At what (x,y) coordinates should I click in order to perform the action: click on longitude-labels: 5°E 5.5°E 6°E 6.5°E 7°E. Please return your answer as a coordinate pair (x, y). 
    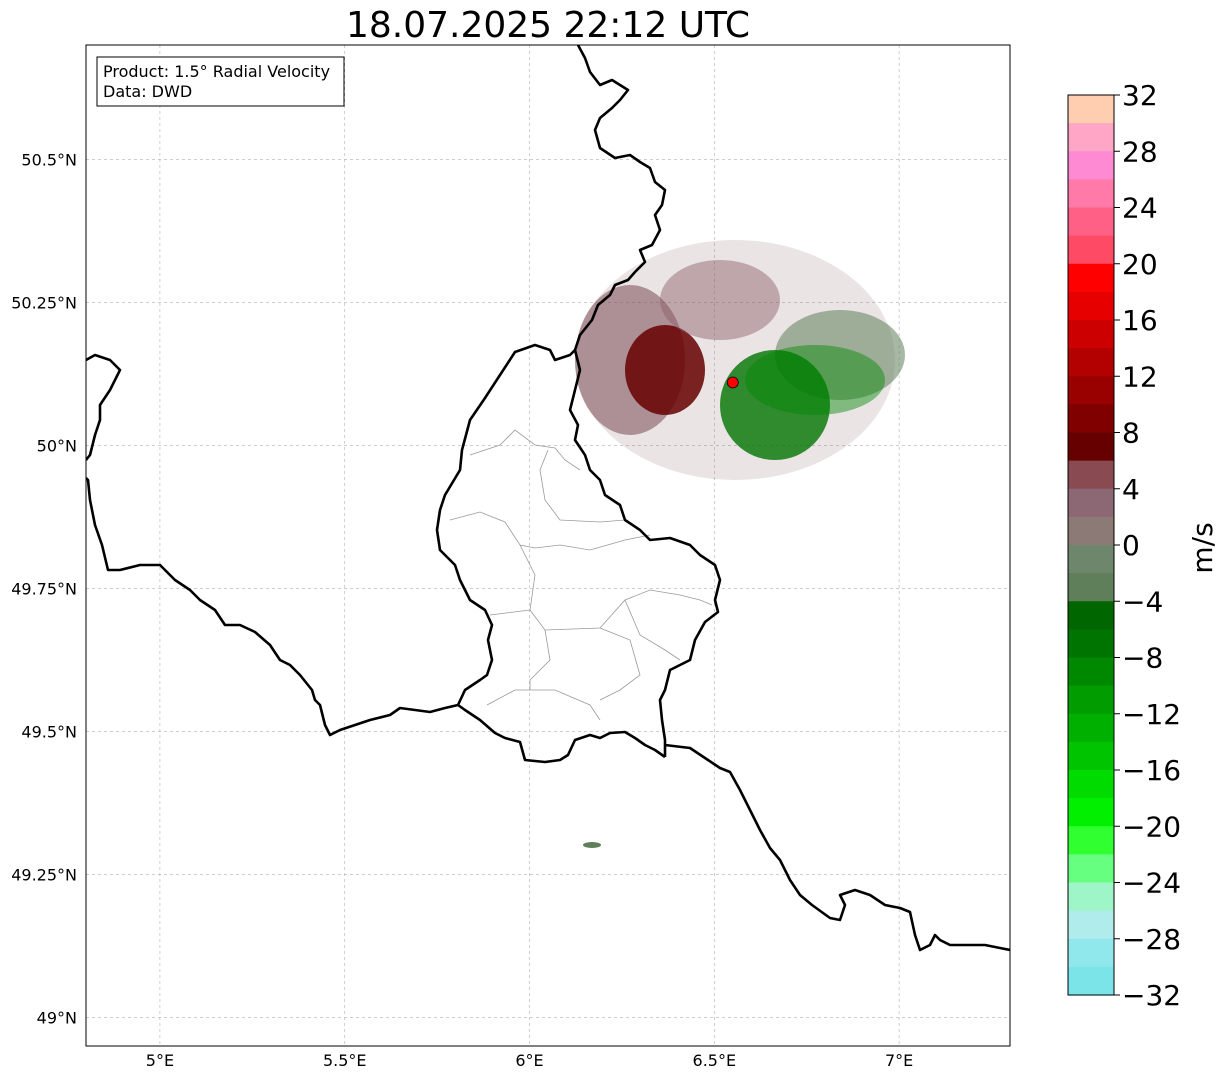
    Looking at the image, I should click on (529, 1060).